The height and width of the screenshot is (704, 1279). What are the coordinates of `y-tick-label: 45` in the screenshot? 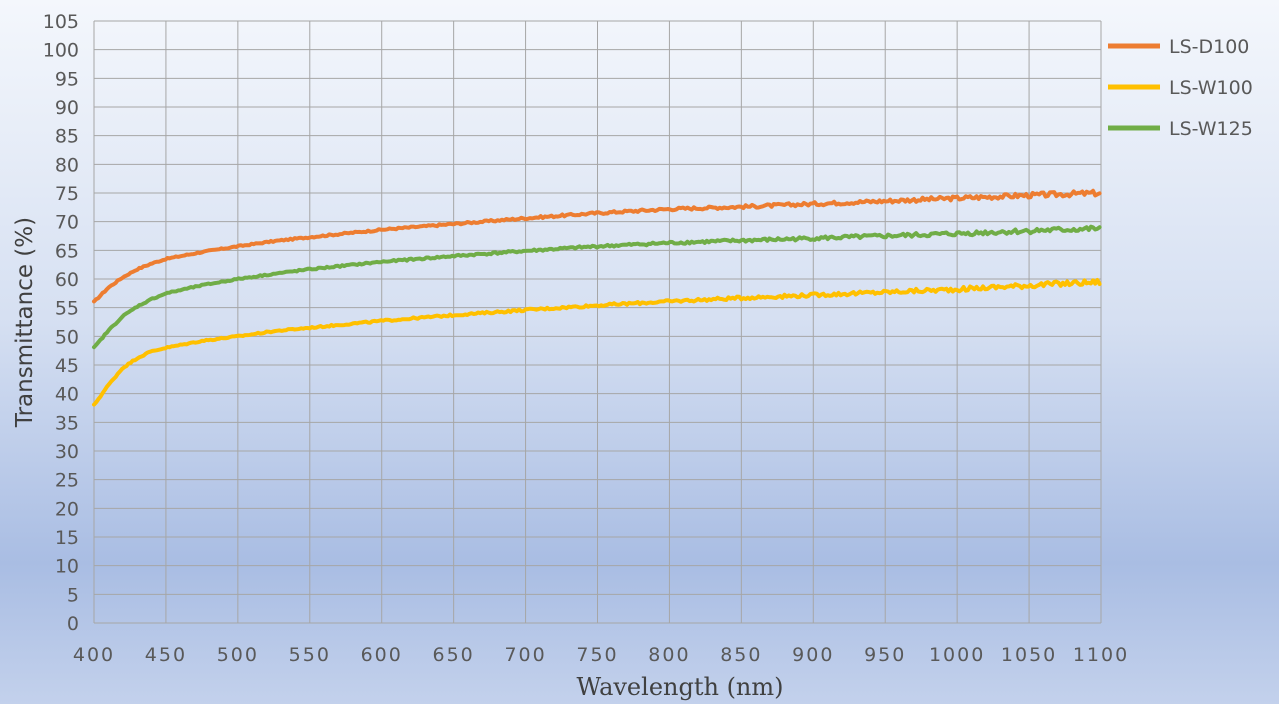 It's located at (67, 366).